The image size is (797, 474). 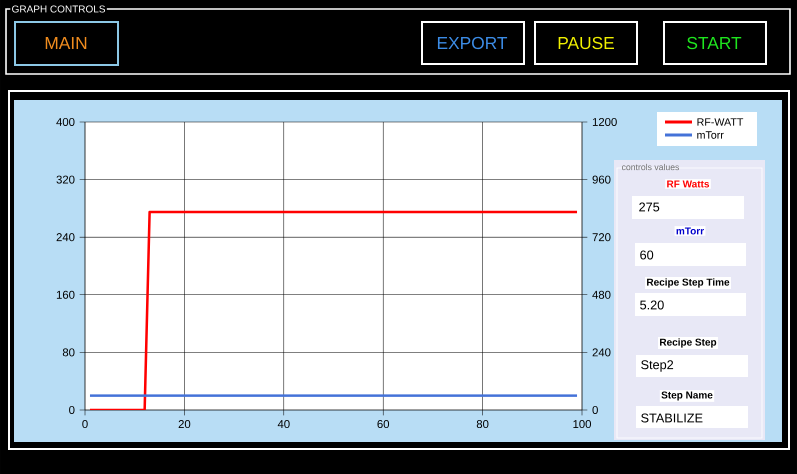 What do you see at coordinates (383, 424) in the screenshot?
I see `x-tick-label: 60` at bounding box center [383, 424].